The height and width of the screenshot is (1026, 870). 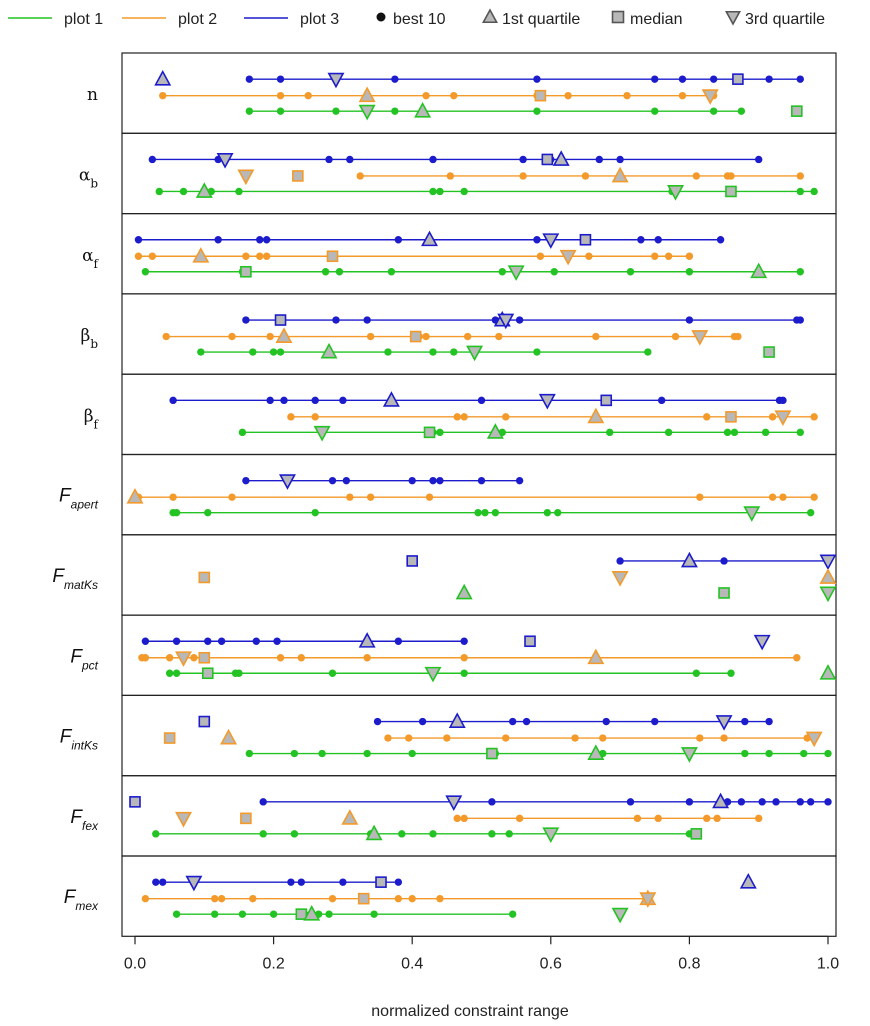 I want to click on legend-label-p1: plot 1, so click(x=83, y=19).